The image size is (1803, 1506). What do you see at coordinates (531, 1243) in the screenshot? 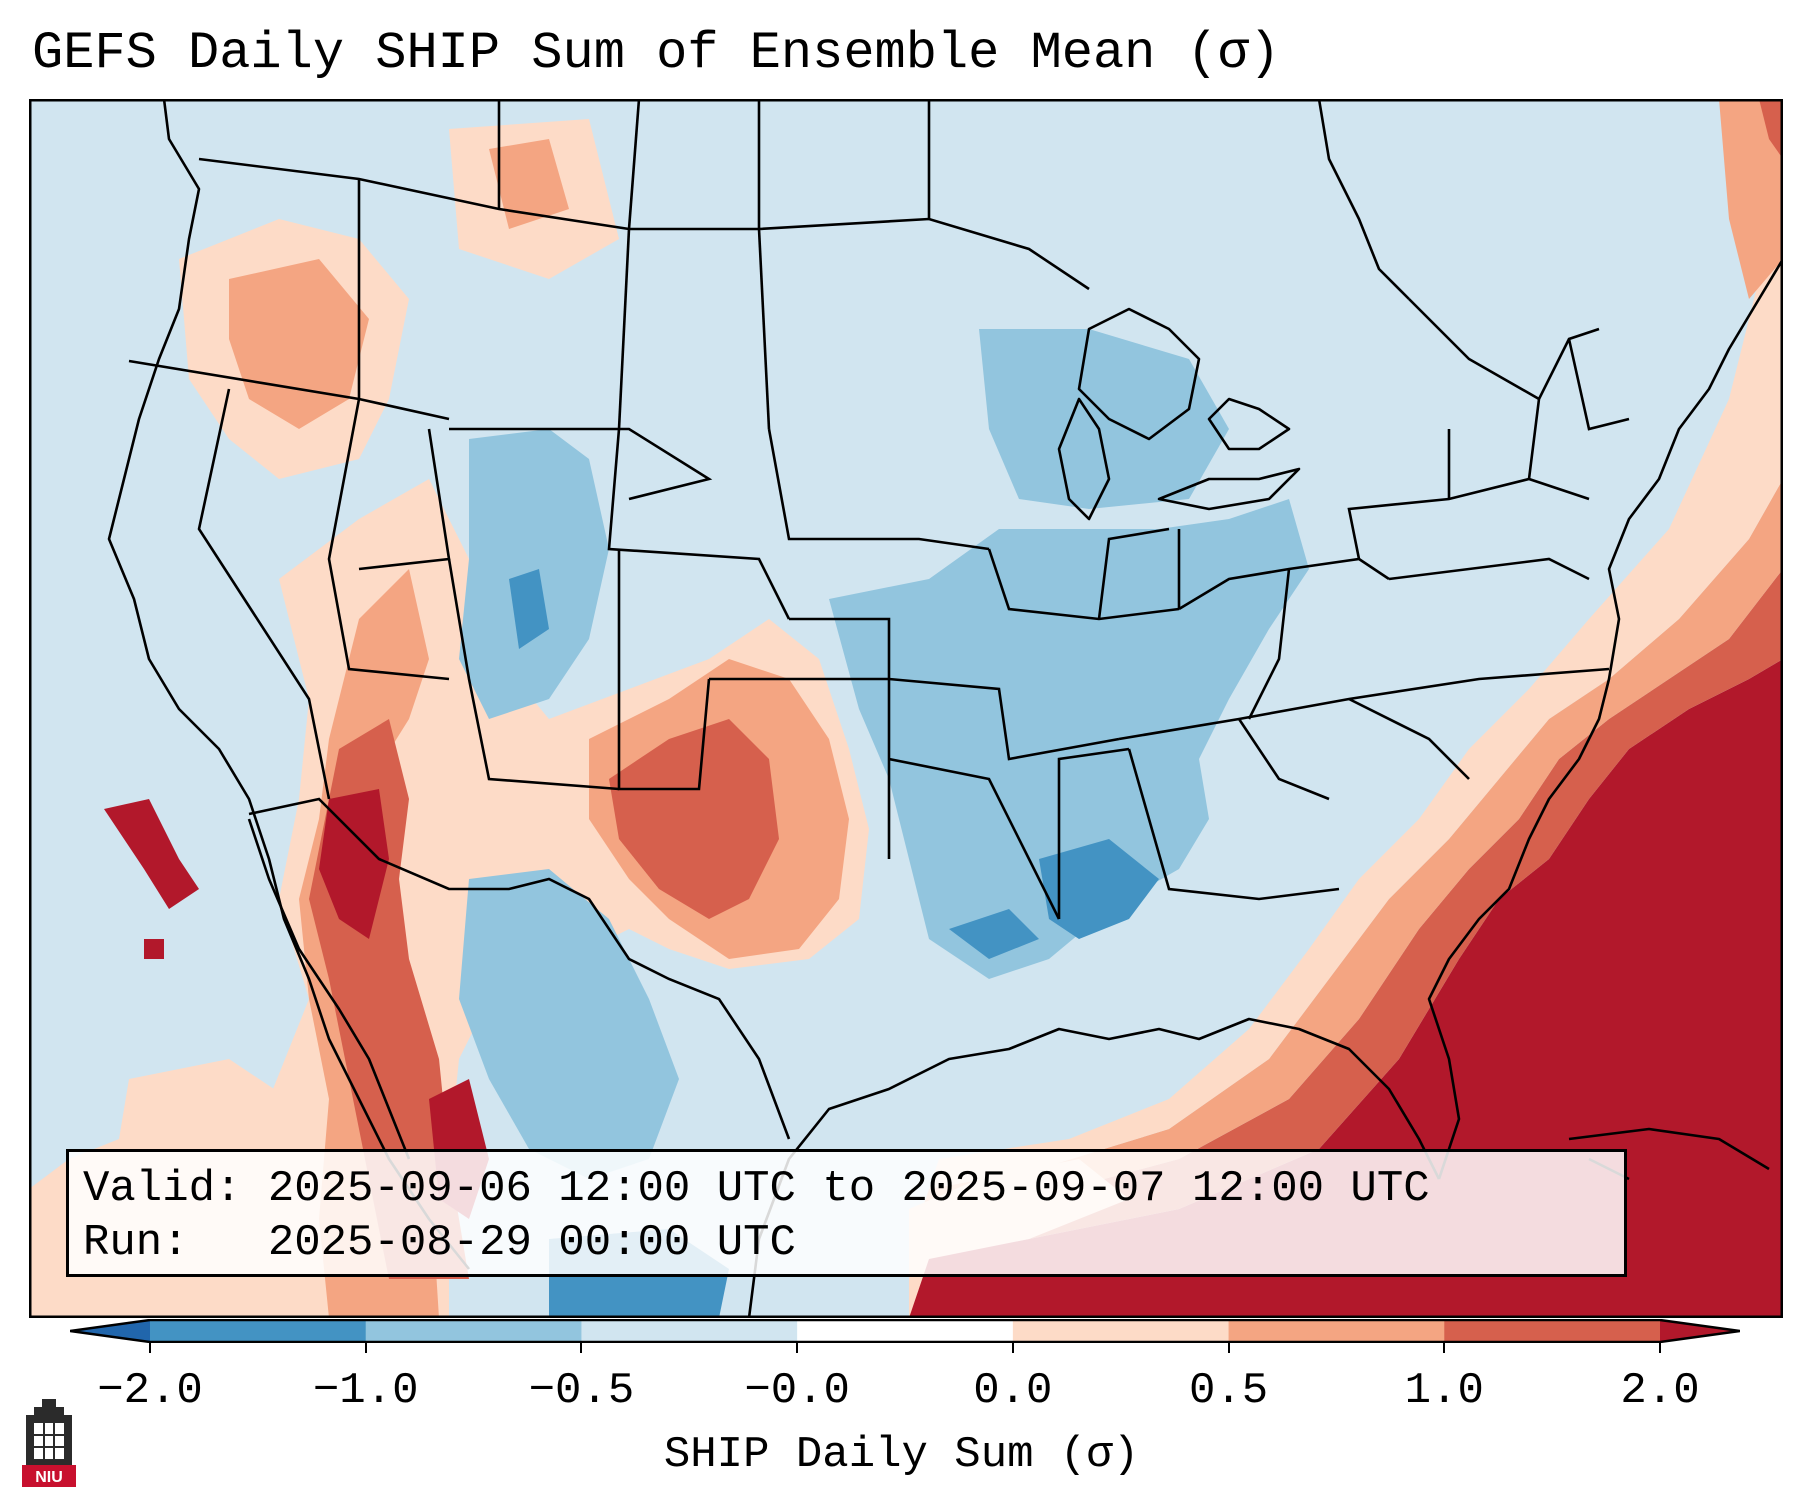
I see `run-value: 2025-08-29 00:00 UTC` at bounding box center [531, 1243].